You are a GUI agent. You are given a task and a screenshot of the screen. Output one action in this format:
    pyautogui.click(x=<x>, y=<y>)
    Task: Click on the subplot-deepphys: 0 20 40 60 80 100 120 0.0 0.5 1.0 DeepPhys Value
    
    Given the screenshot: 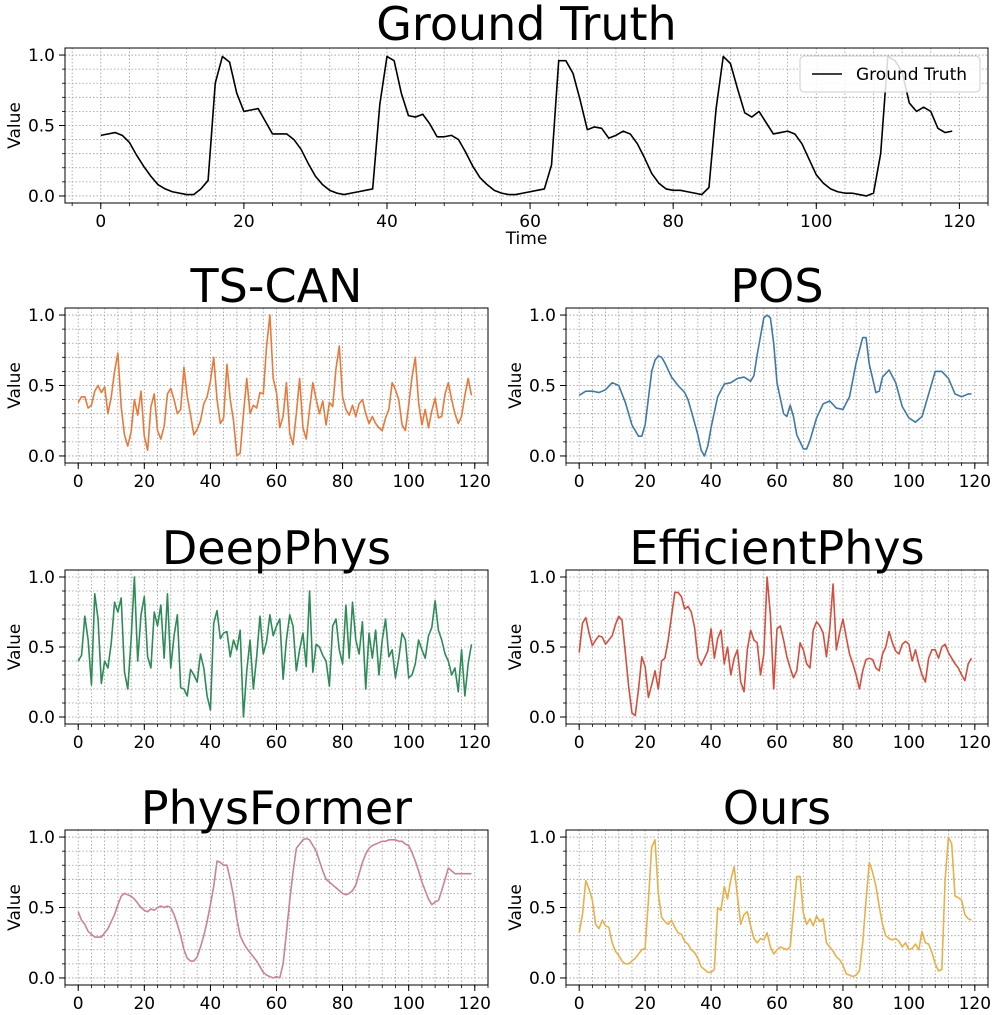 What is the action you would take?
    pyautogui.click(x=248, y=637)
    